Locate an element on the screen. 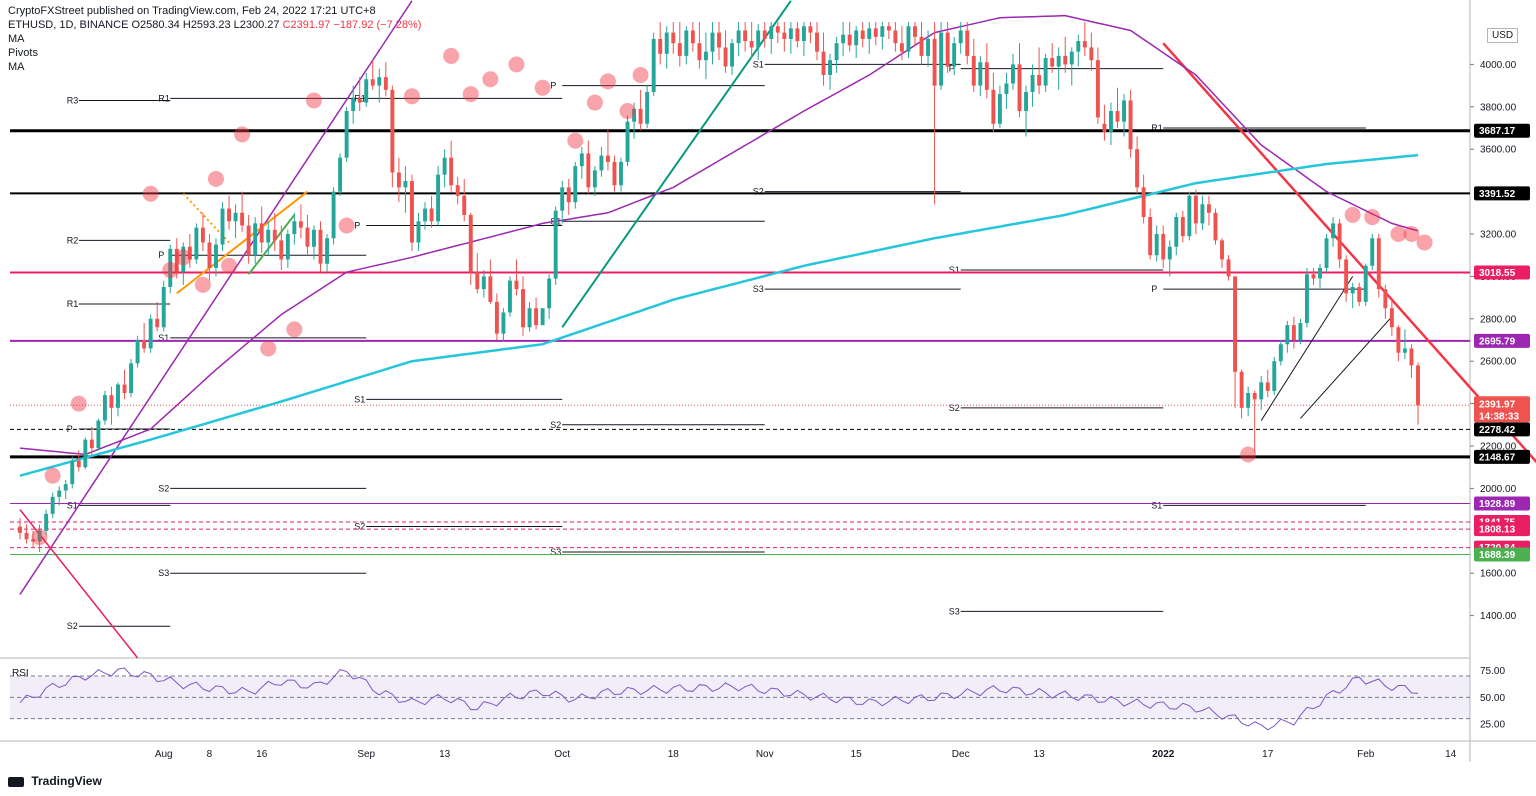 This screenshot has height=796, width=1536. time-tick-label: 13 is located at coordinates (1040, 754).